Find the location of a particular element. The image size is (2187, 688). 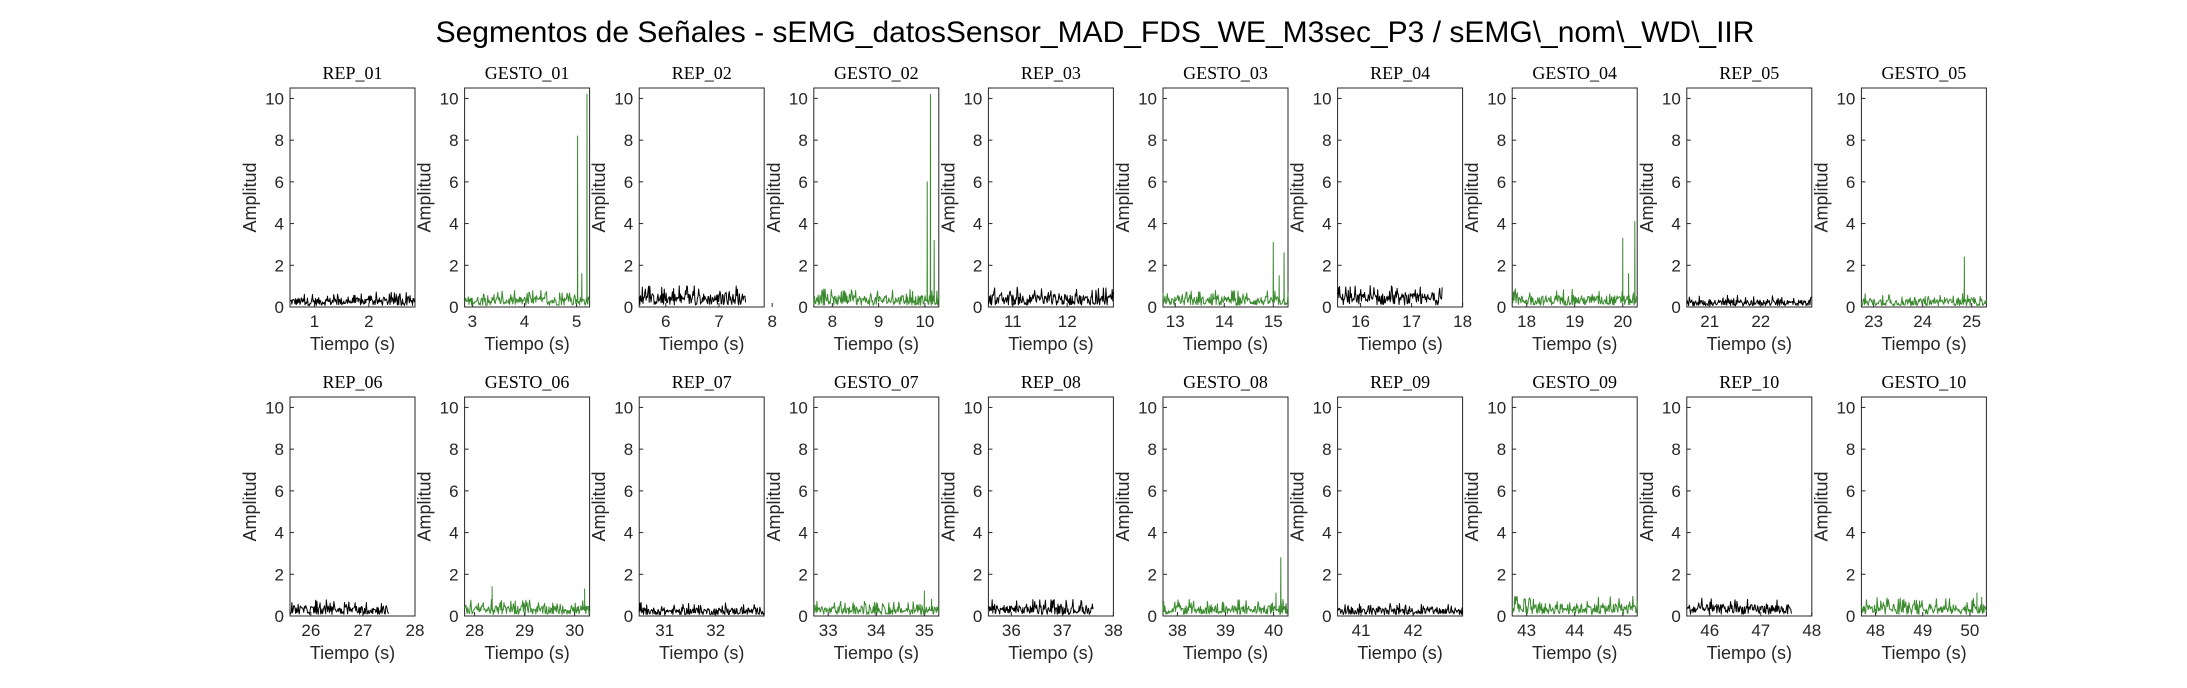

subplot-rep-06: REP_06 0 2 4 6 8 10 26 27 28 Tiempo (s) Amplitud is located at coordinates (332, 517).